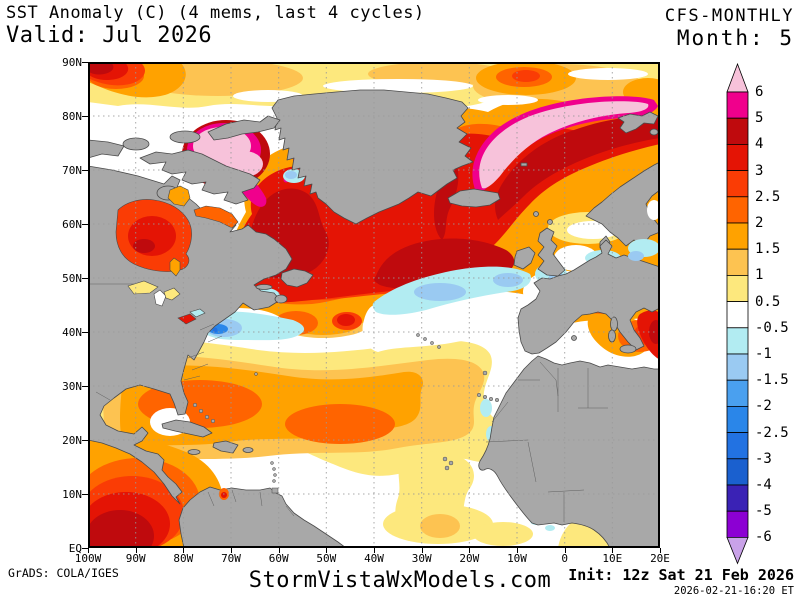 The height and width of the screenshot is (600, 800). I want to click on small-islands-group, so click(346, 413).